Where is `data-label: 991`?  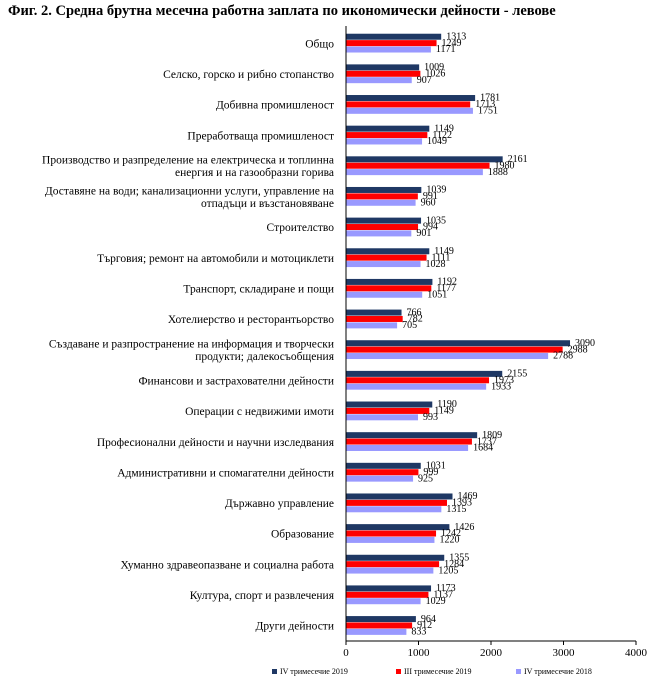 data-label: 991 is located at coordinates (430, 196).